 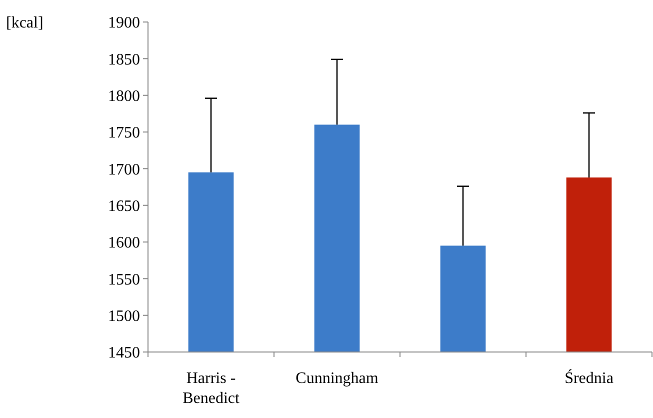 What do you see at coordinates (589, 378) in the screenshot?
I see `x-tick-label: Średnia` at bounding box center [589, 378].